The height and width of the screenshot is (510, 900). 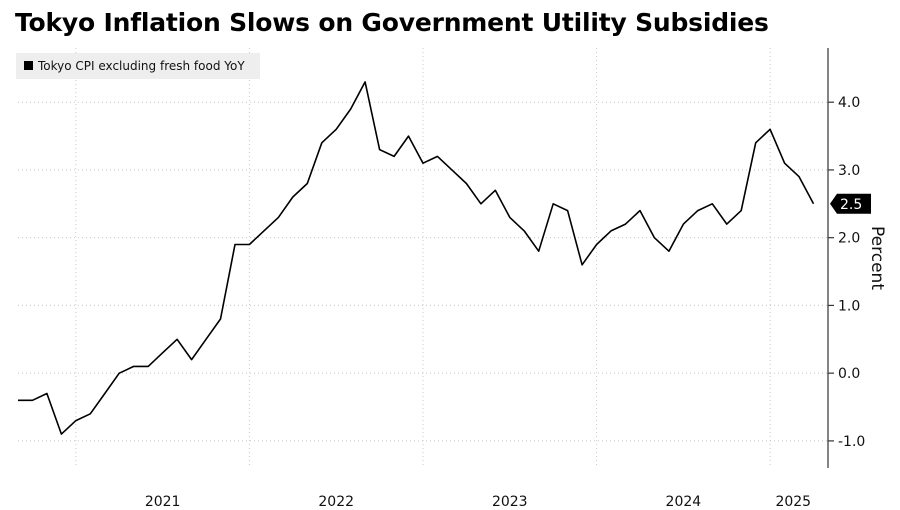 I want to click on x-tick-label: 2025, so click(x=793, y=502).